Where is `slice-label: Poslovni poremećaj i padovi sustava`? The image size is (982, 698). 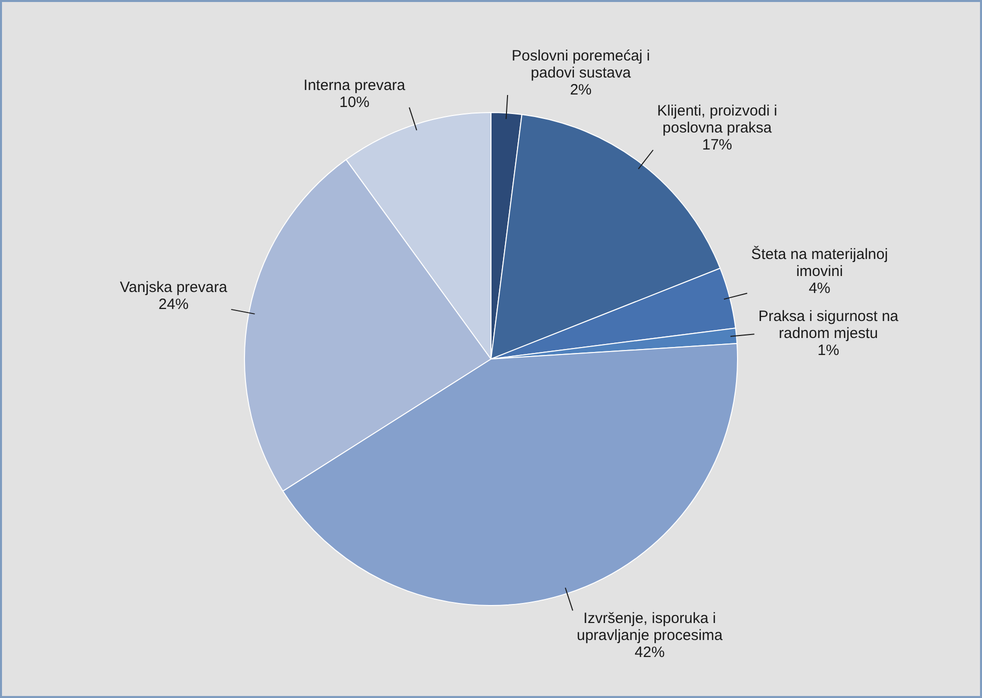
slice-label: Poslovni poremećaj i padovi sustava is located at coordinates (581, 65).